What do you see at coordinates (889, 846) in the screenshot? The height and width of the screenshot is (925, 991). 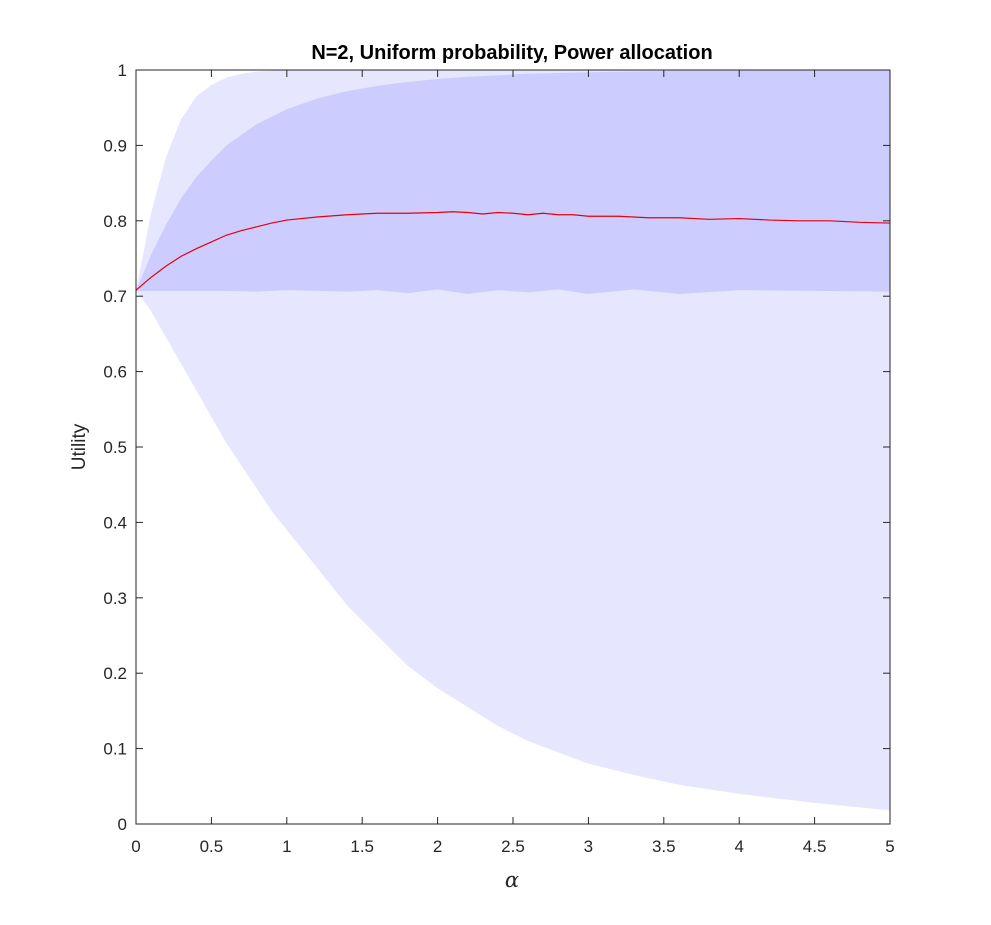 I see `x-tick-label: 5` at bounding box center [889, 846].